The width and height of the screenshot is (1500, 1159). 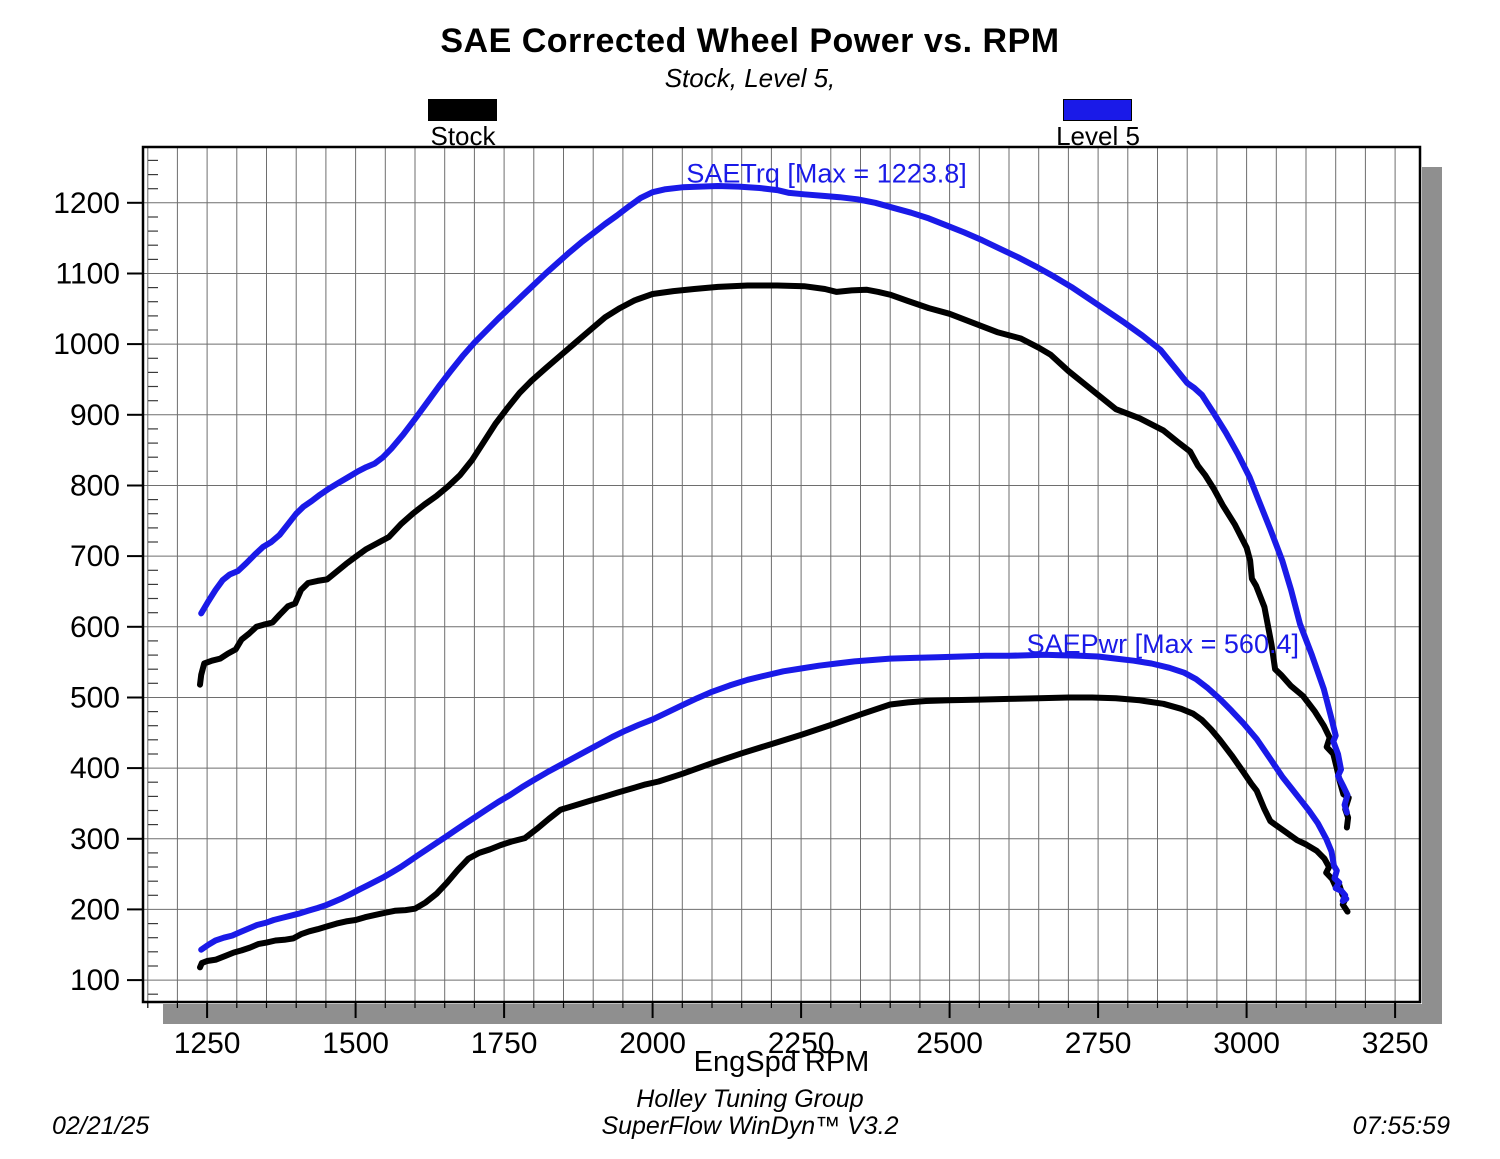 What do you see at coordinates (462, 110) in the screenshot?
I see `legend-swatch-stock` at bounding box center [462, 110].